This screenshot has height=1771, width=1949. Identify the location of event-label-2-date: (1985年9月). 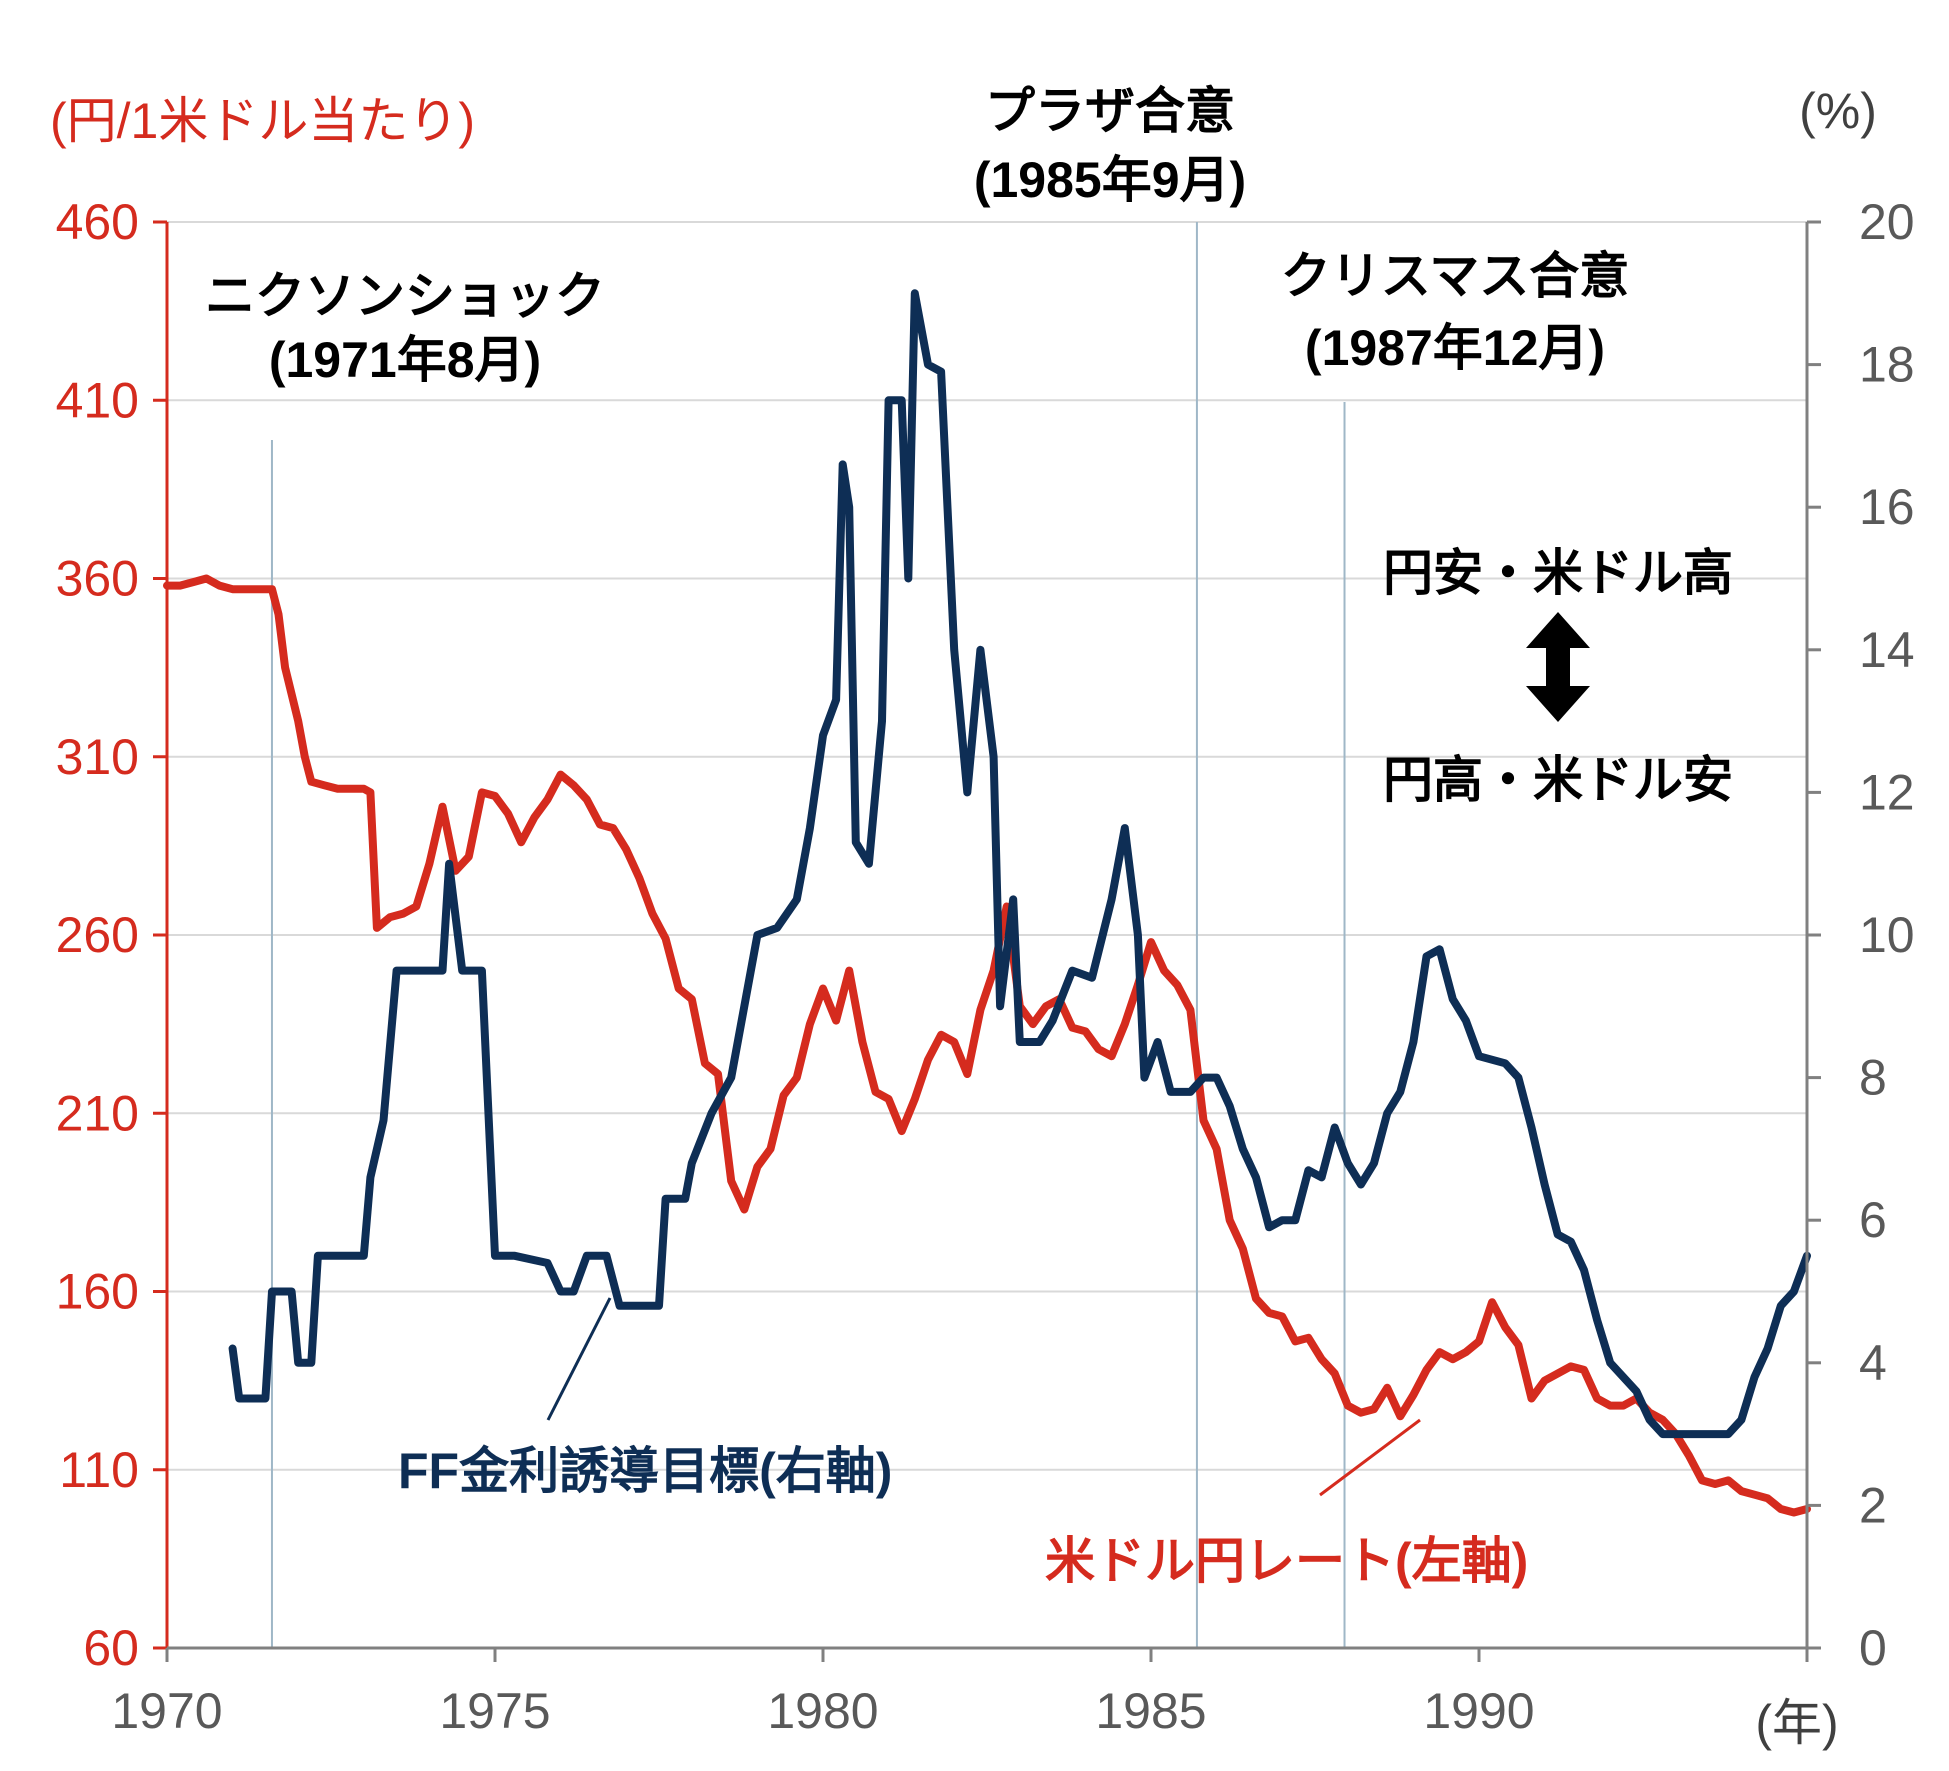
(1110, 180).